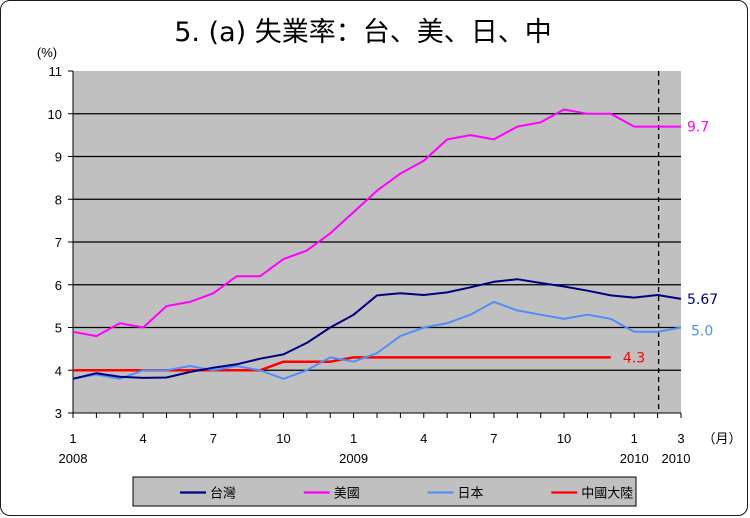 This screenshot has height=518, width=750. I want to click on y-tick-label: 7, so click(58, 242).